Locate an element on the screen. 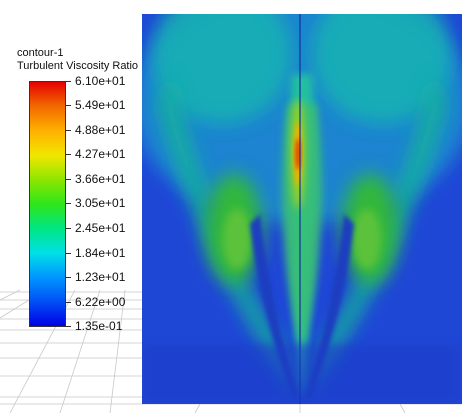 The width and height of the screenshot is (462, 413). colorbar-label-max: 6.10e+01 is located at coordinates (100, 81).